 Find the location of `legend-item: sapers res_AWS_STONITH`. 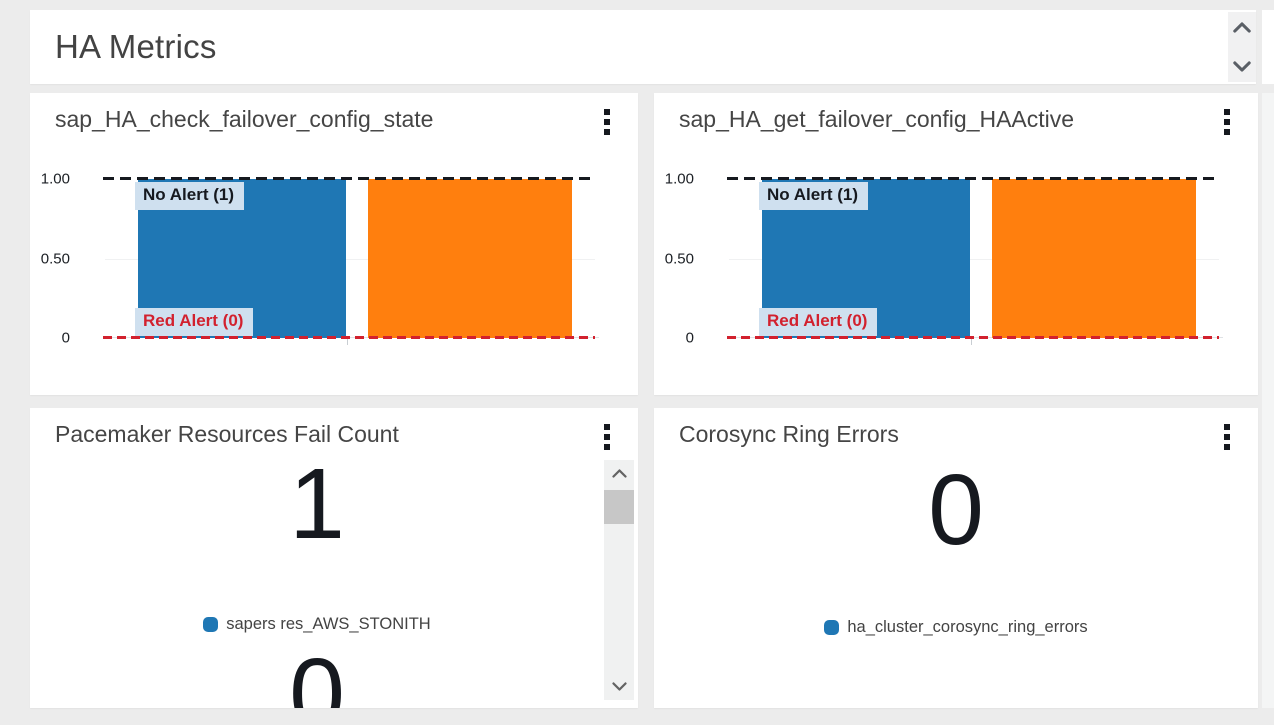

legend-item: sapers res_AWS_STONITH is located at coordinates (317, 624).